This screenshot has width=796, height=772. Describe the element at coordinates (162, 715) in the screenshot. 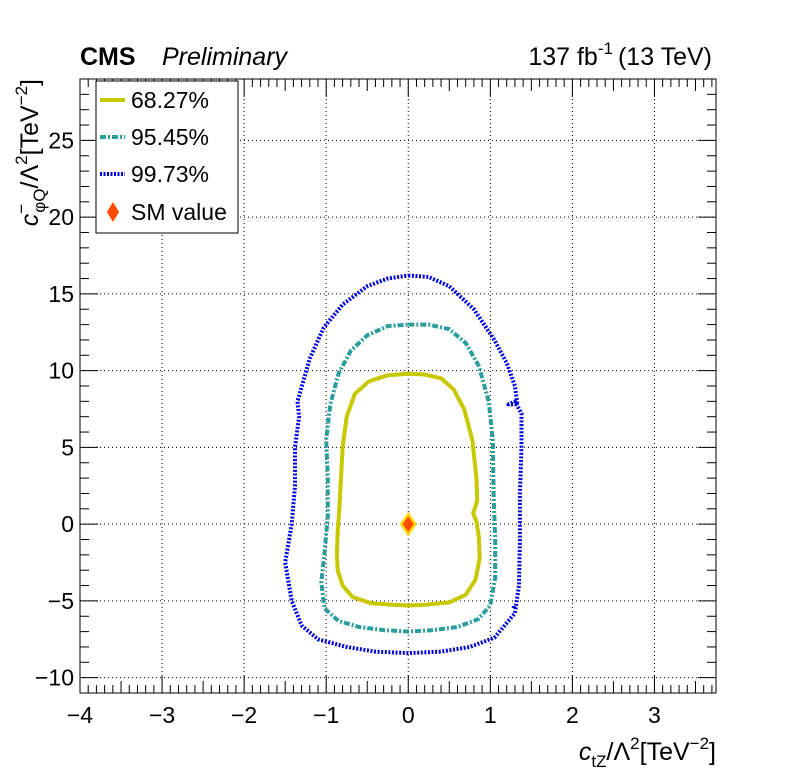

I see `x-tick-label: −3` at that location.